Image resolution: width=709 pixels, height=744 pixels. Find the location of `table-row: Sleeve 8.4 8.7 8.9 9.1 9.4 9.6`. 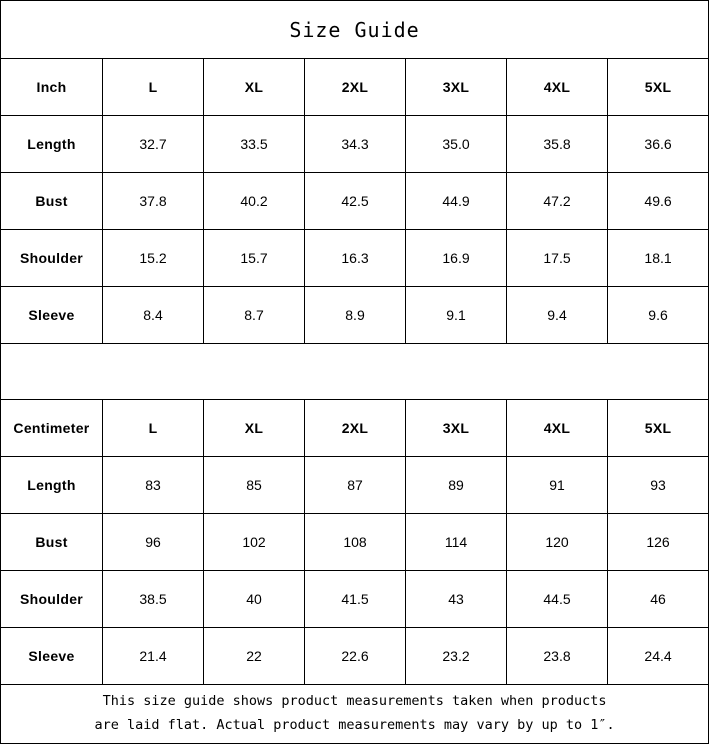

table-row: Sleeve 8.4 8.7 8.9 9.1 9.4 9.6 is located at coordinates (354, 315).